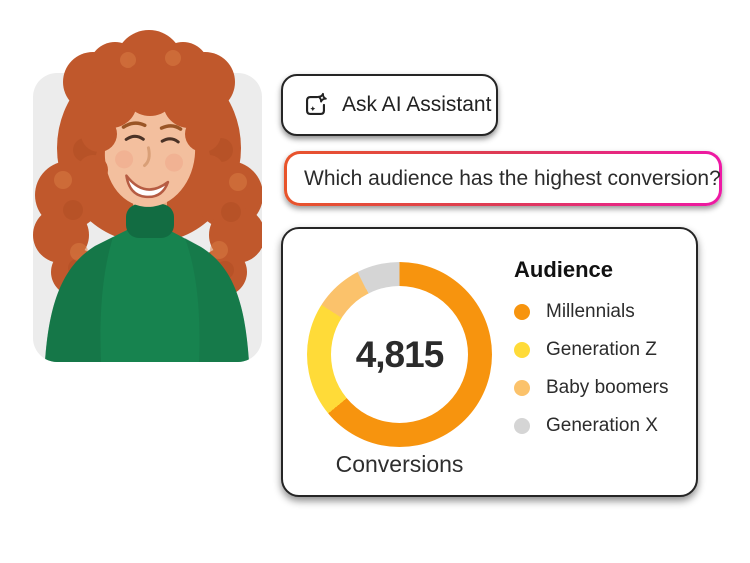 This screenshot has width=750, height=563. What do you see at coordinates (522, 388) in the screenshot?
I see `legend-dot-baby-boomers` at bounding box center [522, 388].